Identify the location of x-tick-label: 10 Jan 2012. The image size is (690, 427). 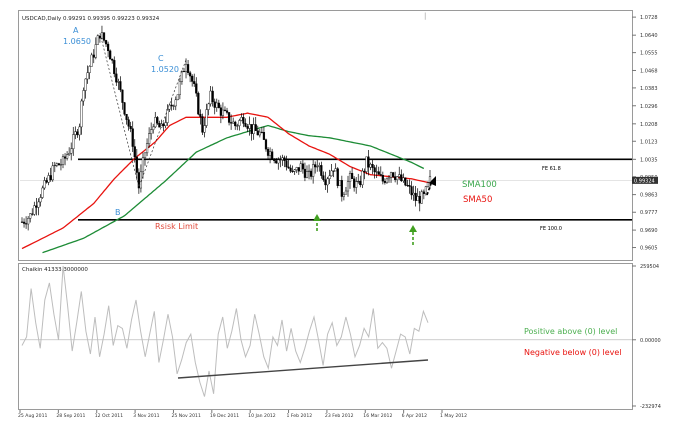
(262, 416).